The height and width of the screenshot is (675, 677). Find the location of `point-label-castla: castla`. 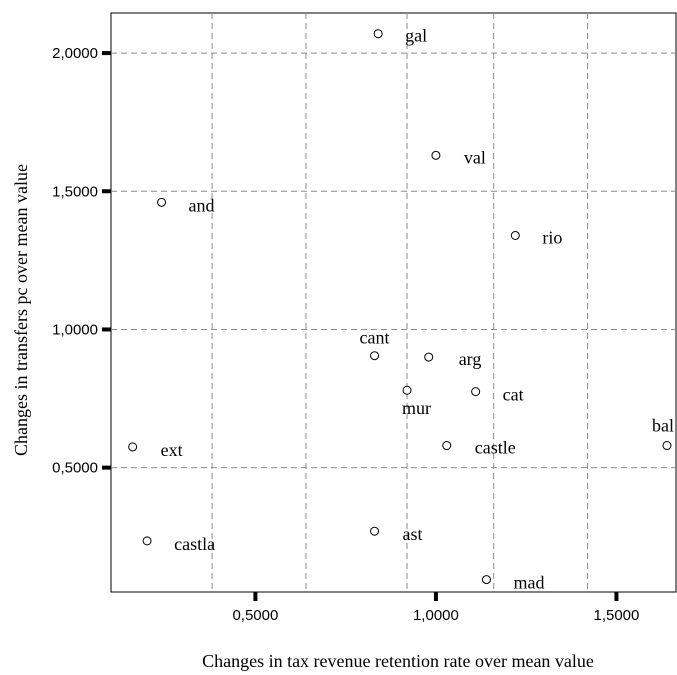

point-label-castla: castla is located at coordinates (194, 544).